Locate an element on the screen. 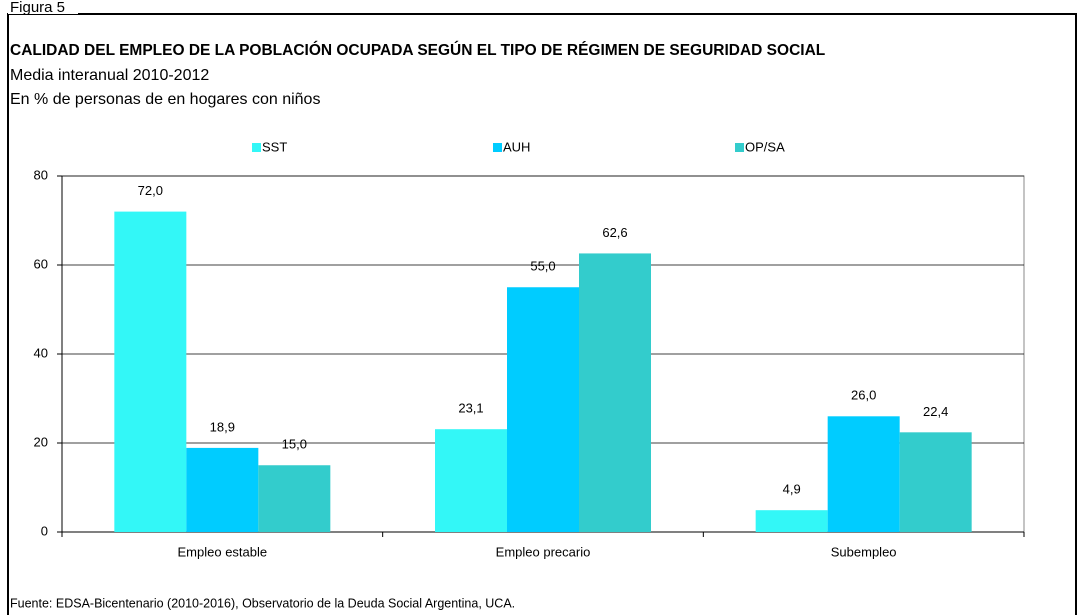  legend-label: SST is located at coordinates (274, 146).